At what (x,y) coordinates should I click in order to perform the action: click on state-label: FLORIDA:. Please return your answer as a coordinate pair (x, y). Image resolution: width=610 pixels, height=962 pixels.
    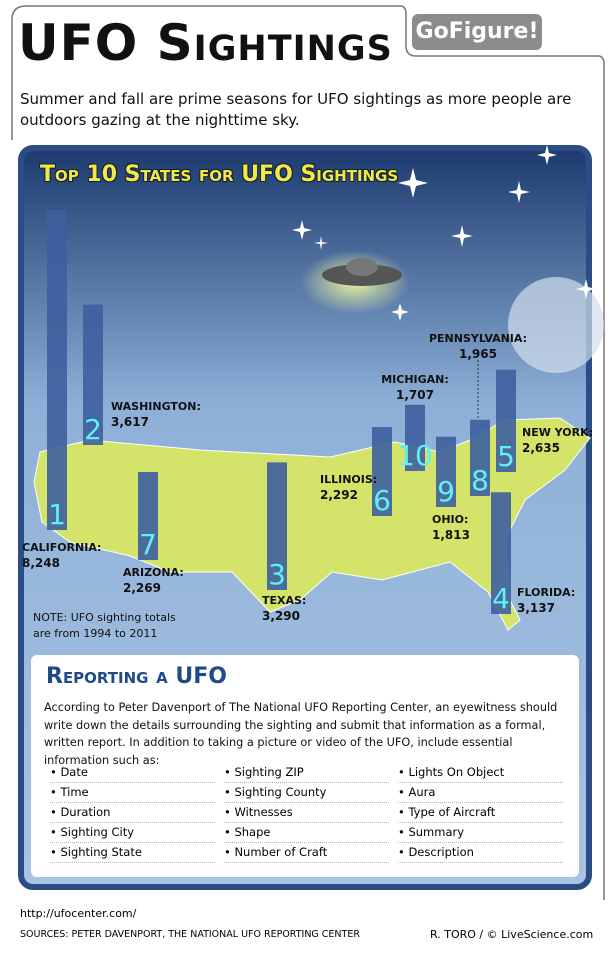
    Looking at the image, I should click on (546, 592).